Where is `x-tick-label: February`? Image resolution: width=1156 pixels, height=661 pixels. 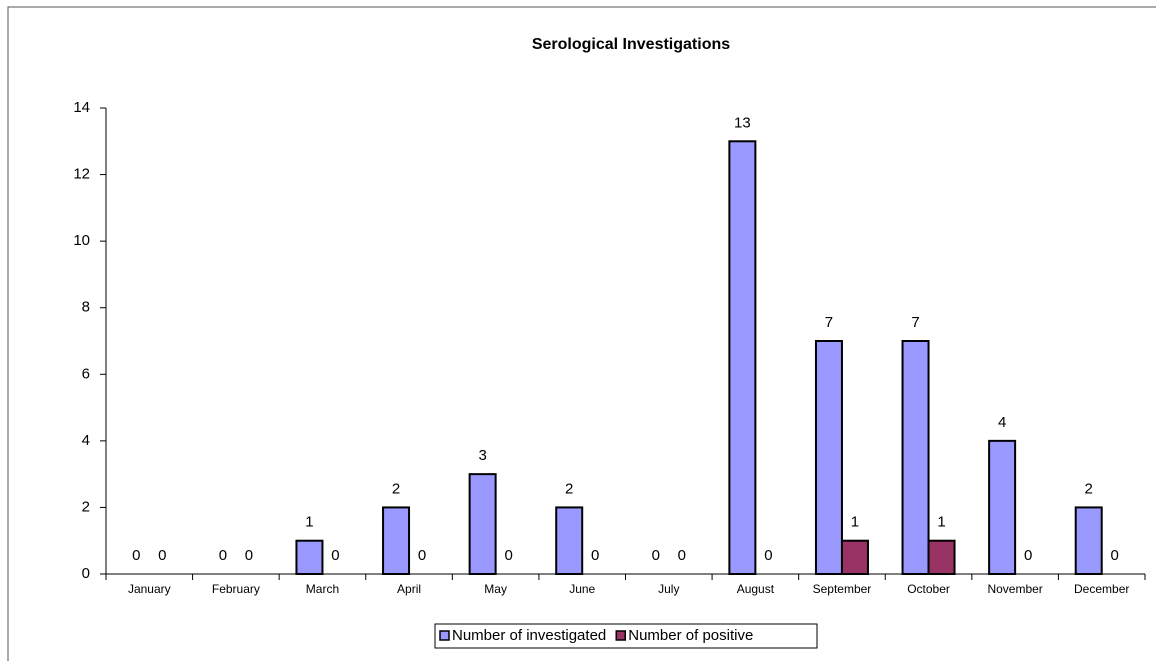 x-tick-label: February is located at coordinates (236, 589).